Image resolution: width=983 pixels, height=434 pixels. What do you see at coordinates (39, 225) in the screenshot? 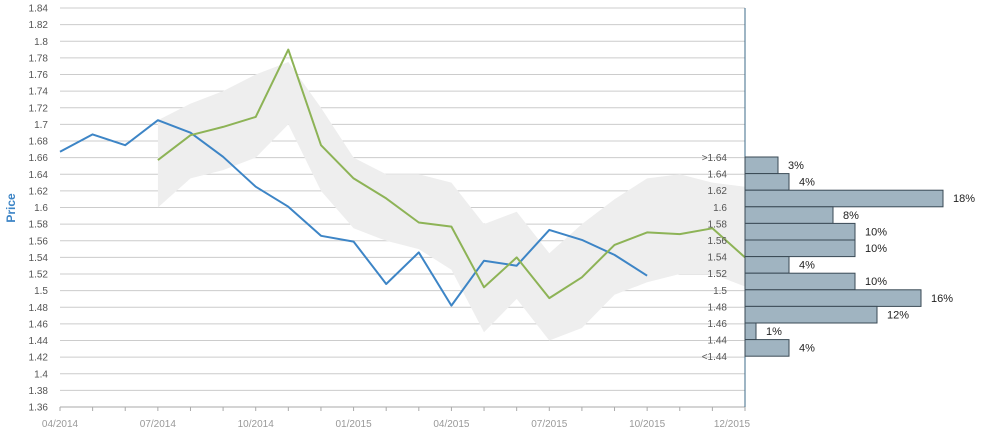
I see `y-tick-label: 1.58` at bounding box center [39, 225].